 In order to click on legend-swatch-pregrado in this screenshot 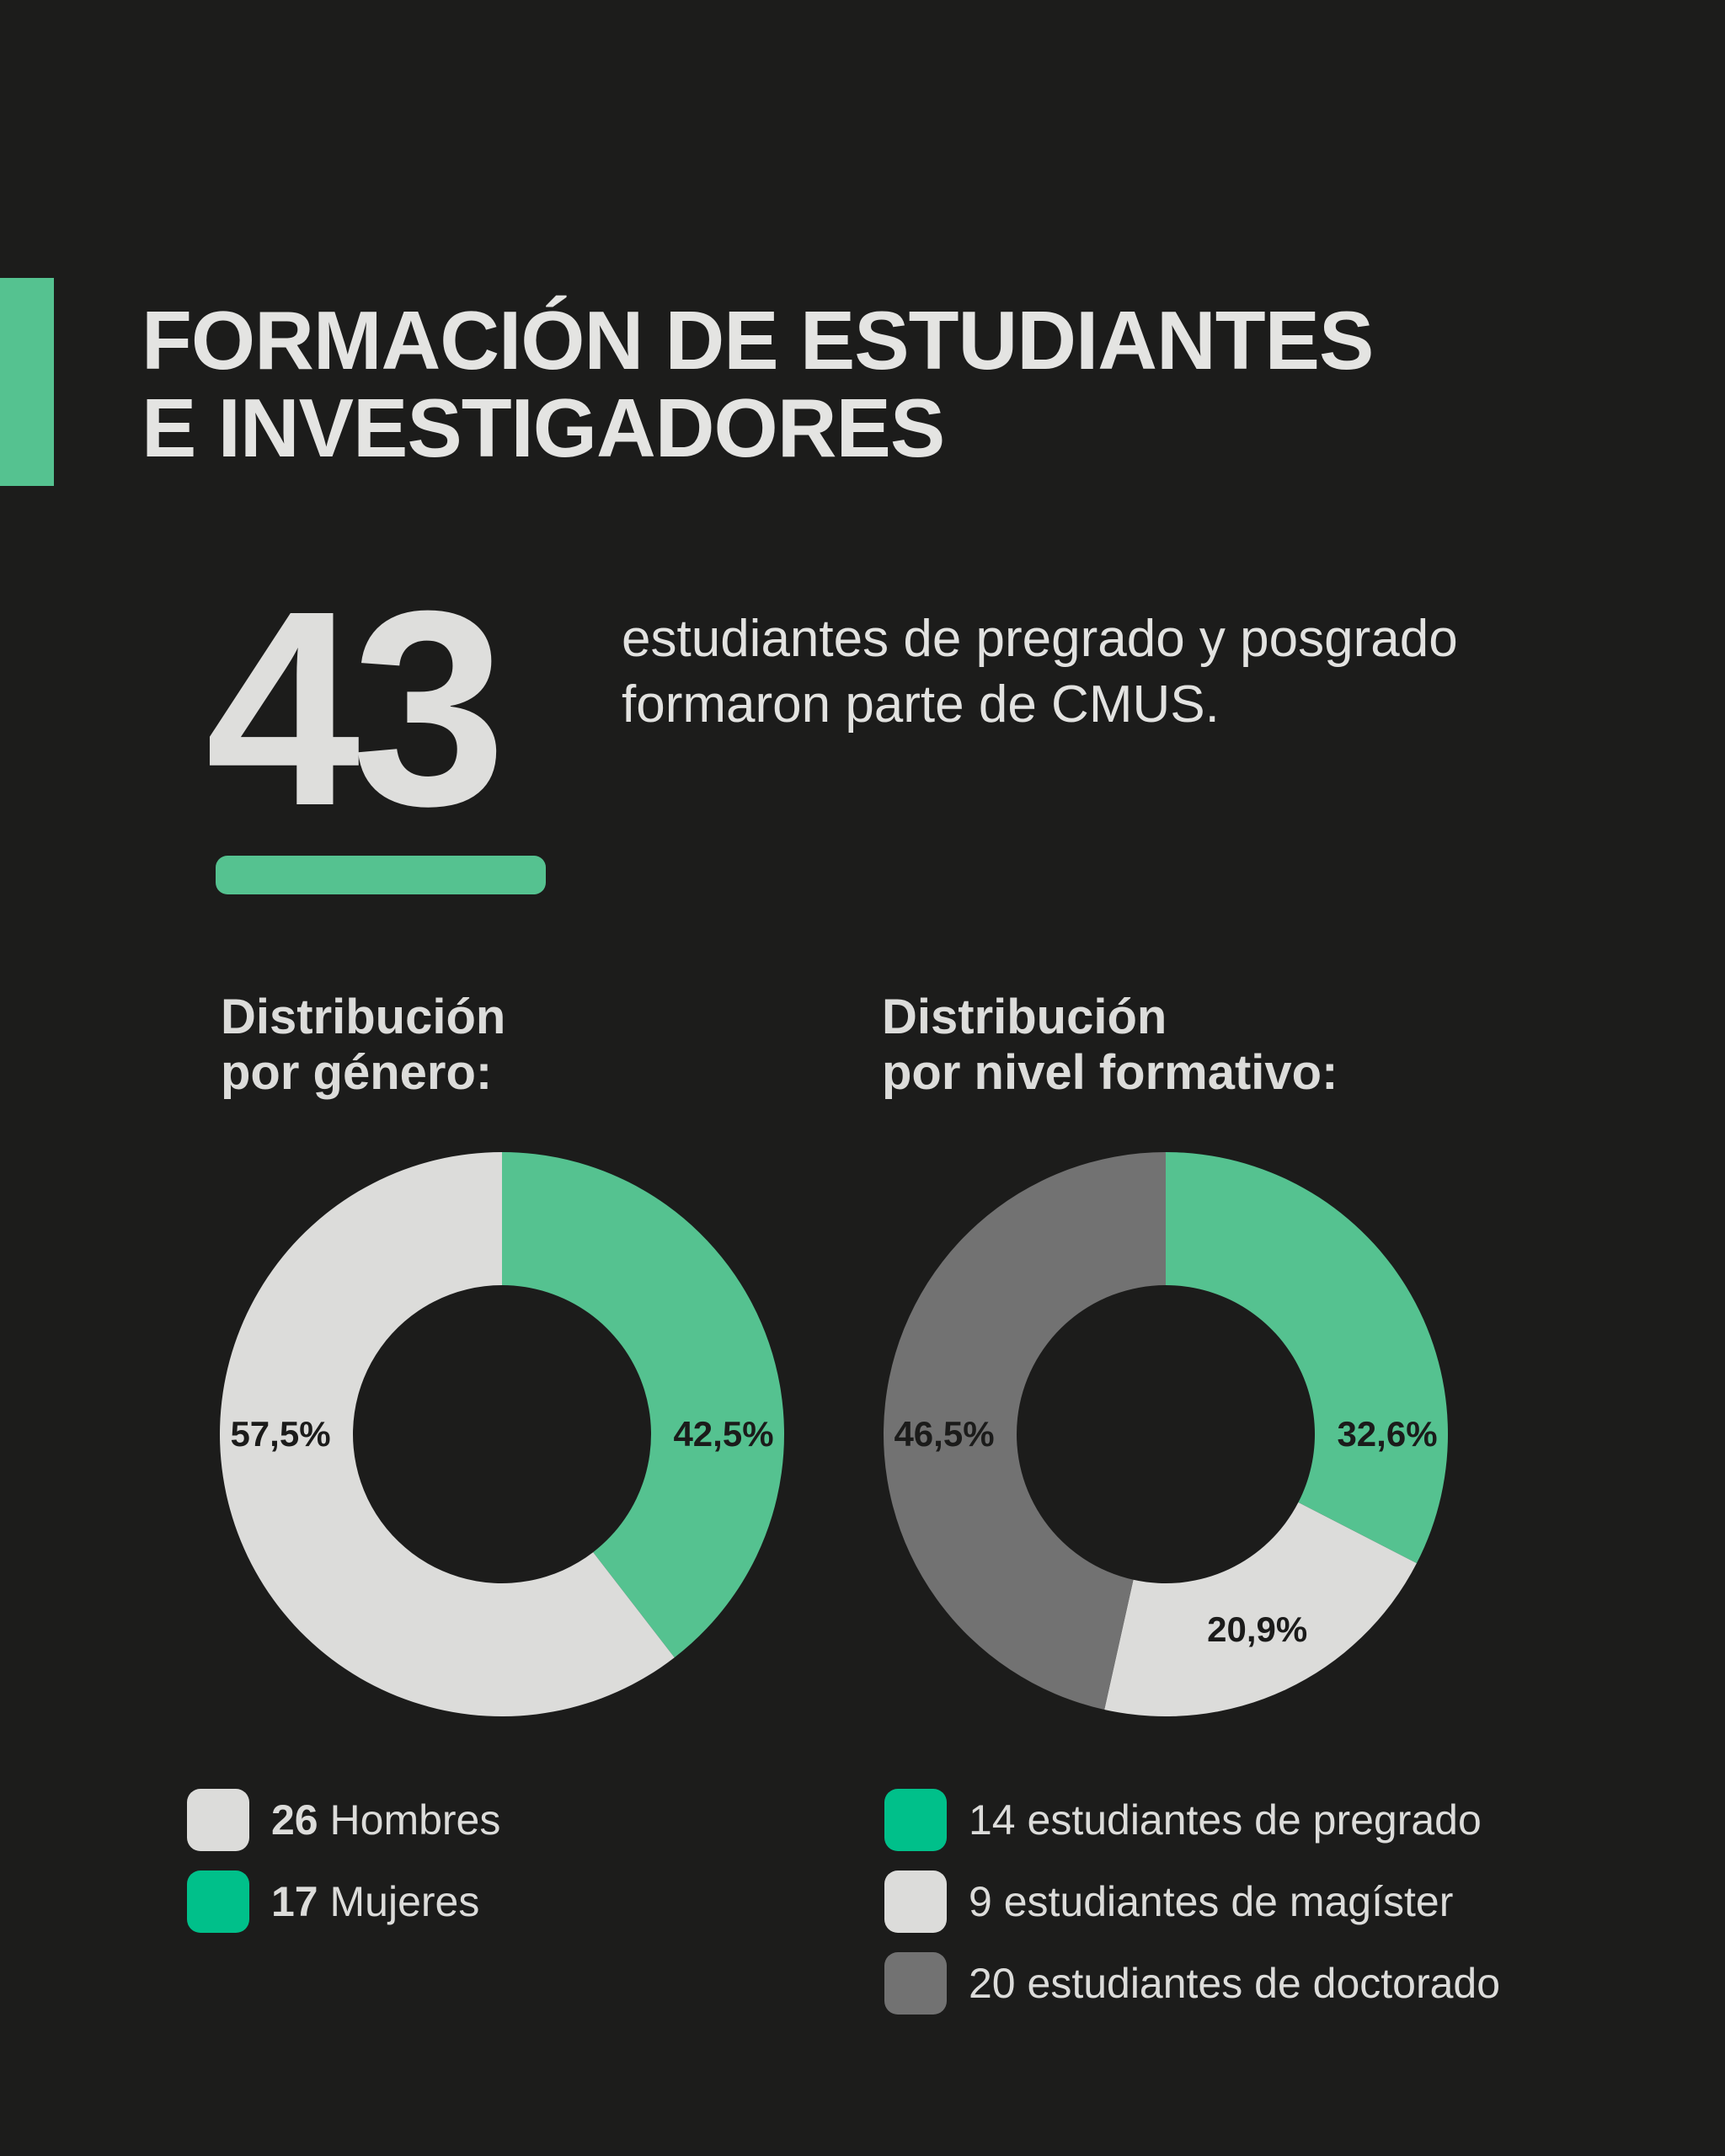, I will do `click(915, 1820)`.